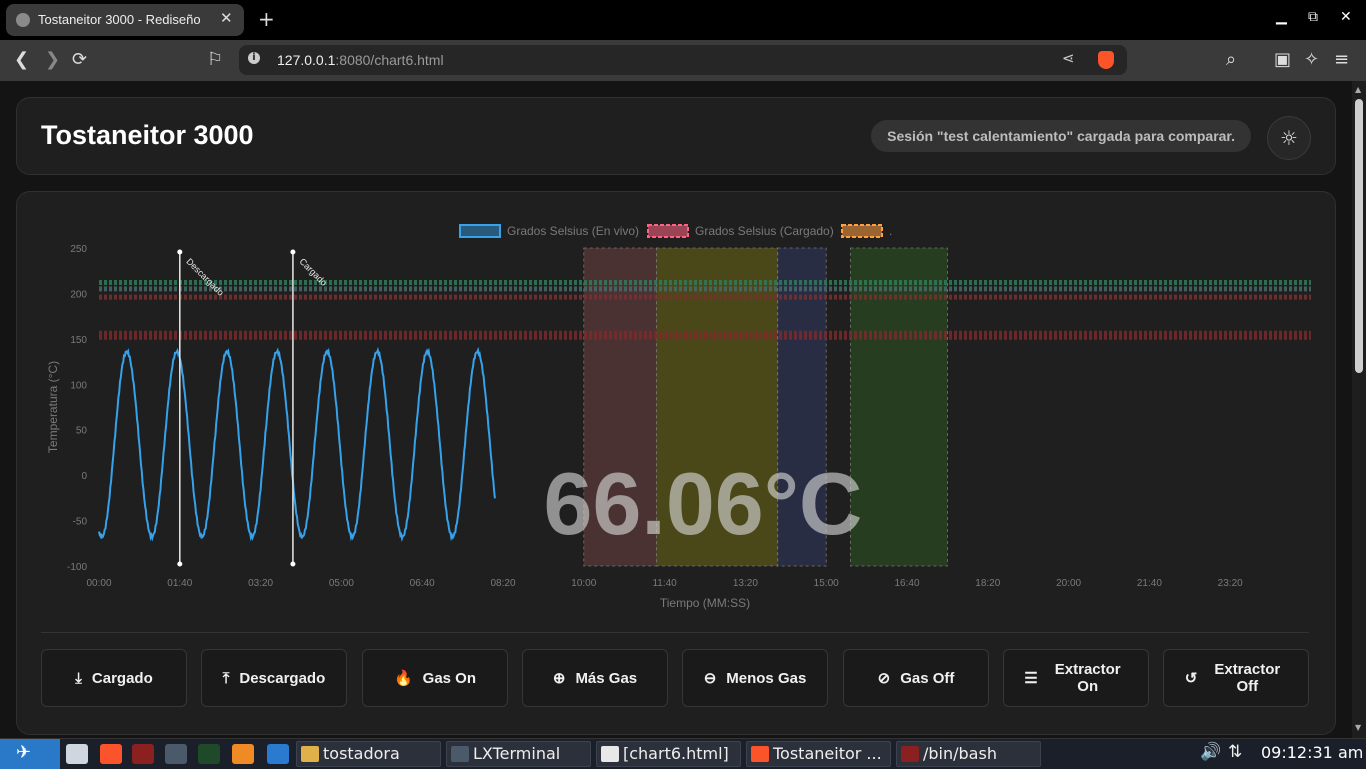  I want to click on network-icon: ⇅, so click(1235, 752).